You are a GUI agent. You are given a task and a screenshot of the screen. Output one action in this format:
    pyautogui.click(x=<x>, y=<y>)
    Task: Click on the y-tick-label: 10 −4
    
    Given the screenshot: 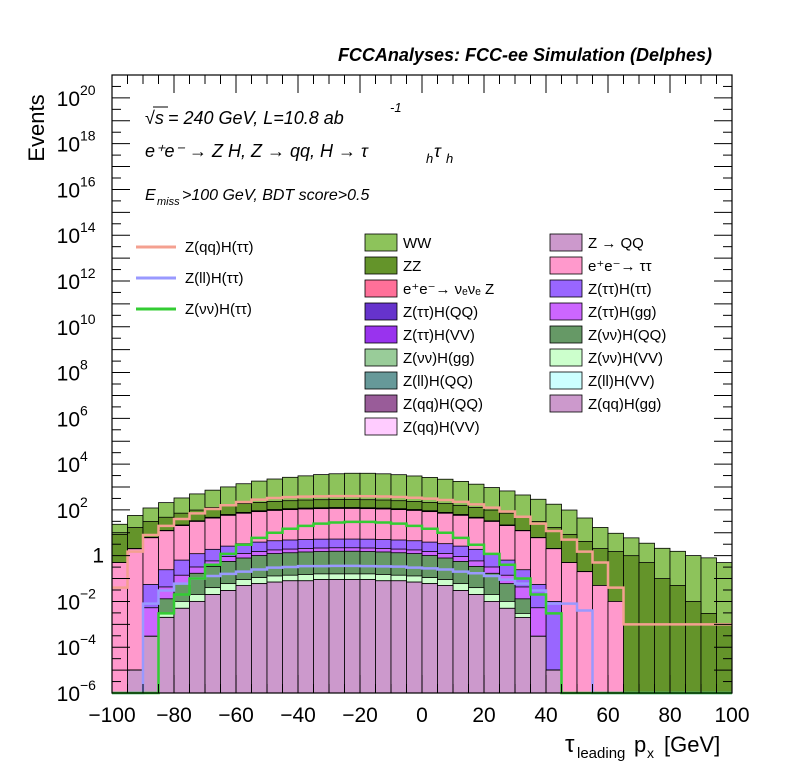 What is the action you would take?
    pyautogui.click(x=77, y=645)
    